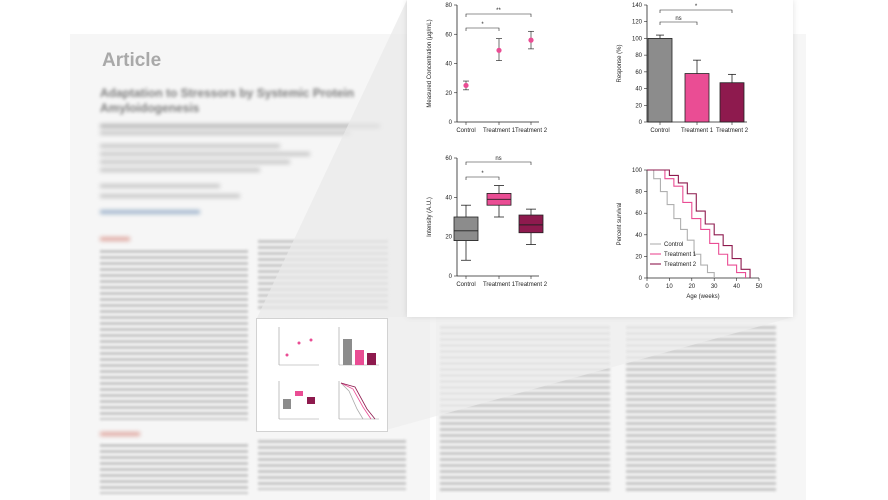 Image resolution: width=888 pixels, height=500 pixels. Describe the element at coordinates (638, 193) in the screenshot. I see `y-tick-label-3-4: 80` at that location.